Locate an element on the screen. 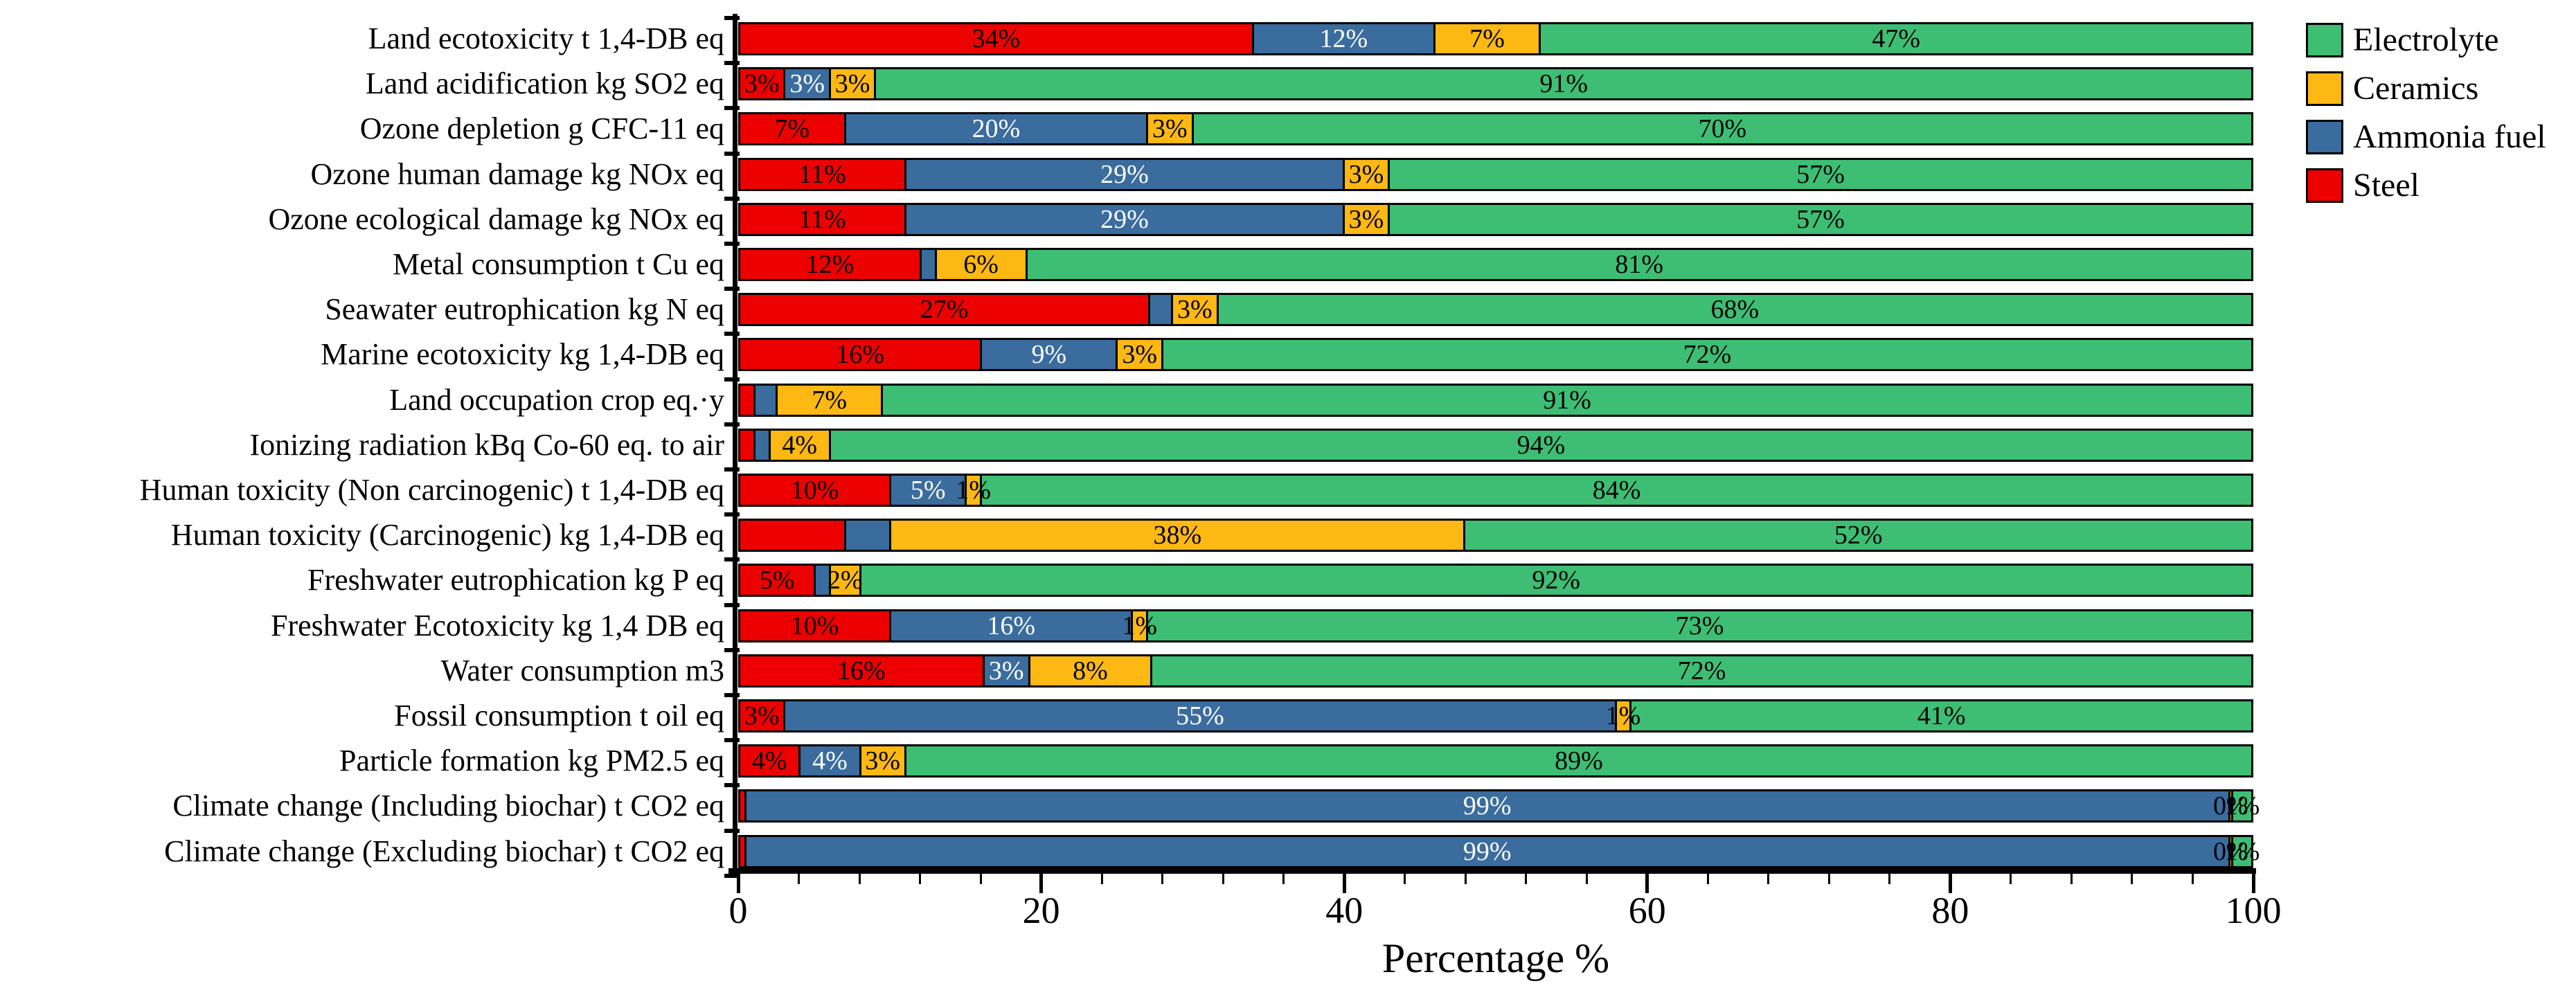 This screenshot has height=997, width=2576. bar-segment-ceramics: 4% is located at coordinates (801, 445).